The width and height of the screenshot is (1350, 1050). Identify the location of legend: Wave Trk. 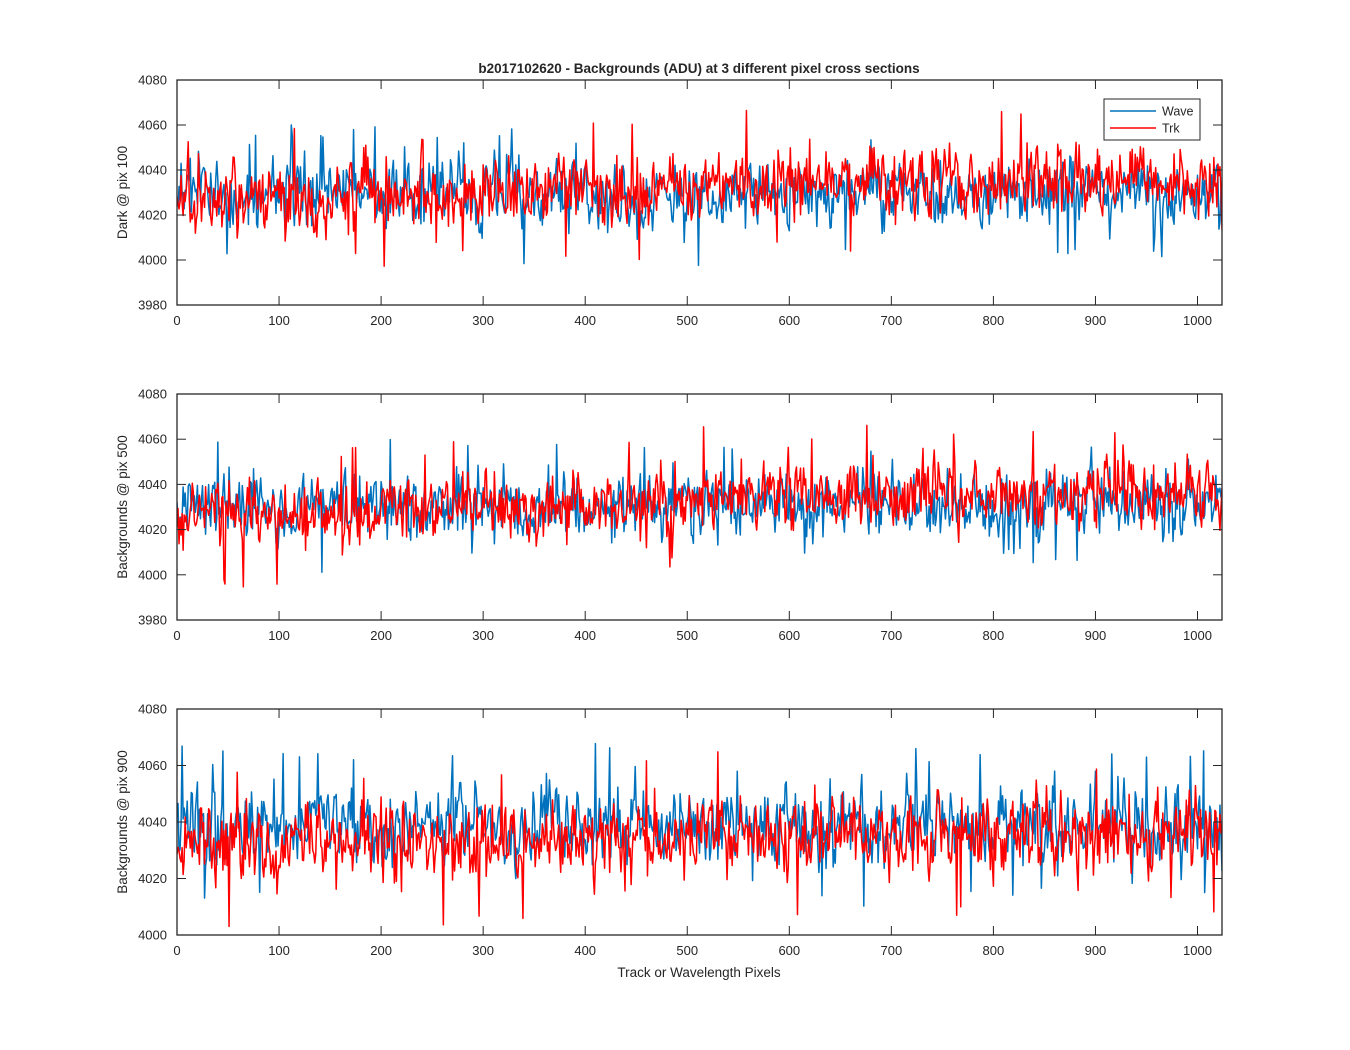
(1152, 119).